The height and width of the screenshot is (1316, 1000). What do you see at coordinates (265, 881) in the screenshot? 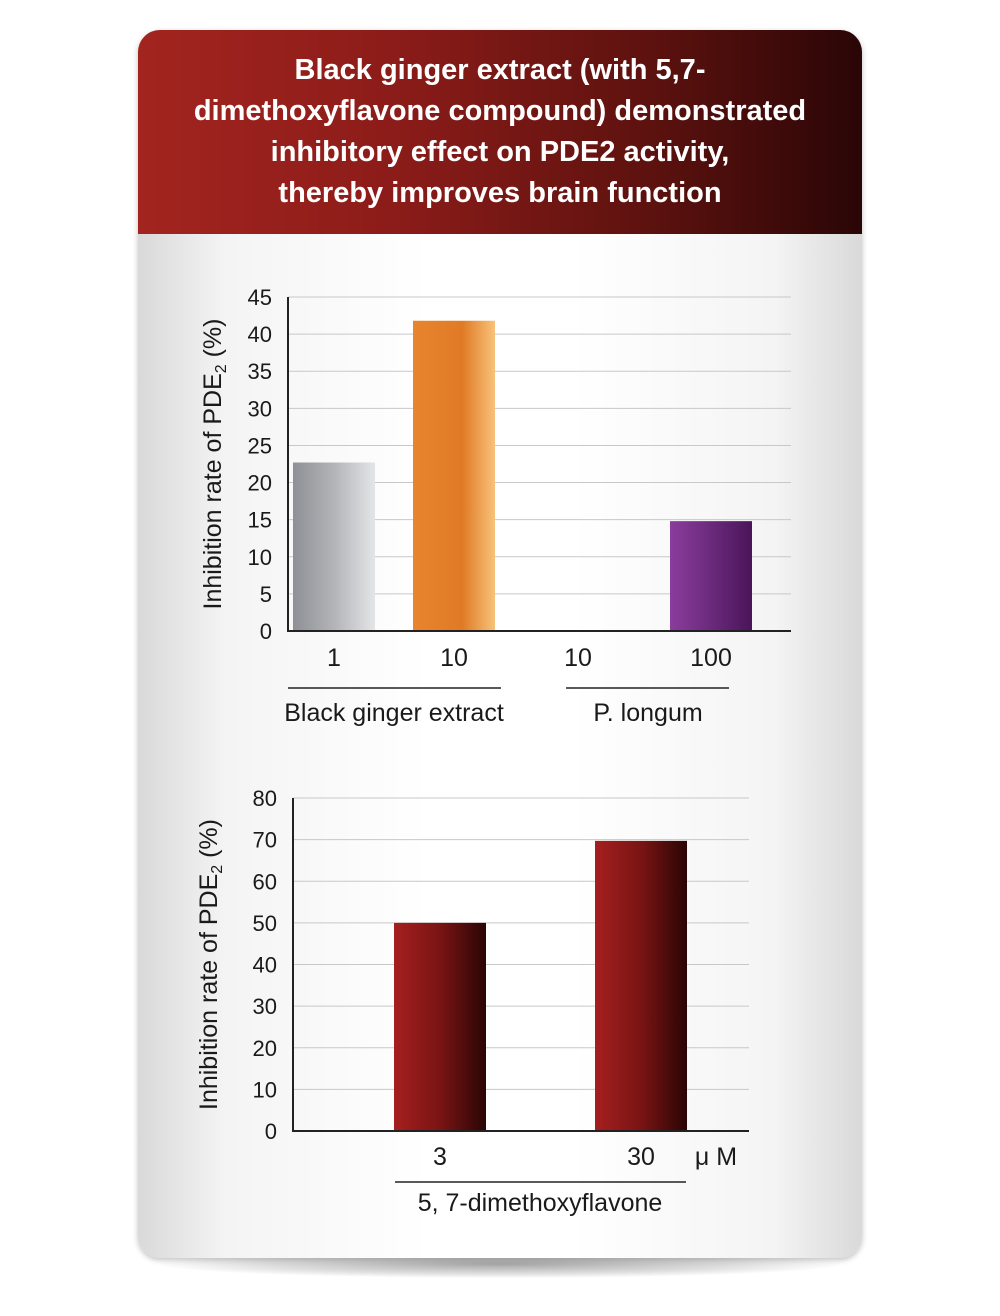
I see `y-tick-label: 60` at bounding box center [265, 881].